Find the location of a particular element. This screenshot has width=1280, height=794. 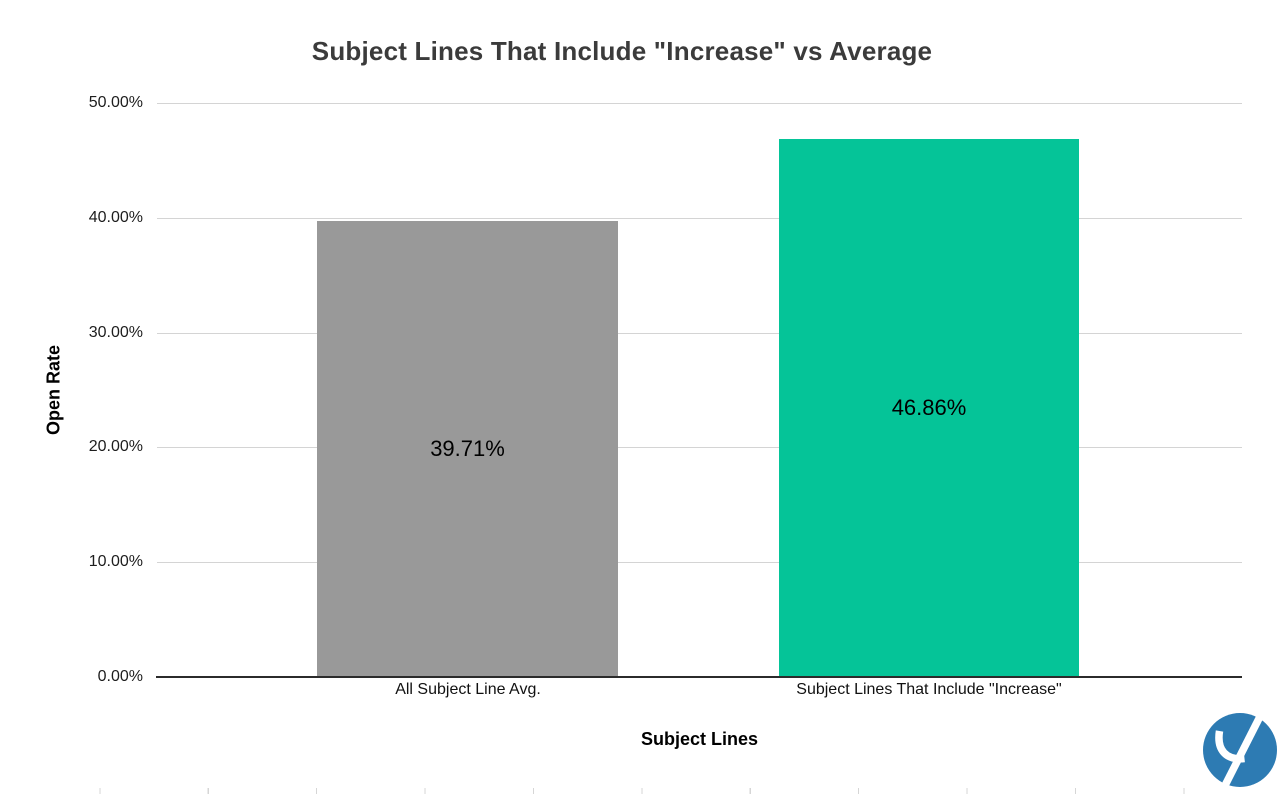

y-tick-label: 10.00% is located at coordinates (115, 562).